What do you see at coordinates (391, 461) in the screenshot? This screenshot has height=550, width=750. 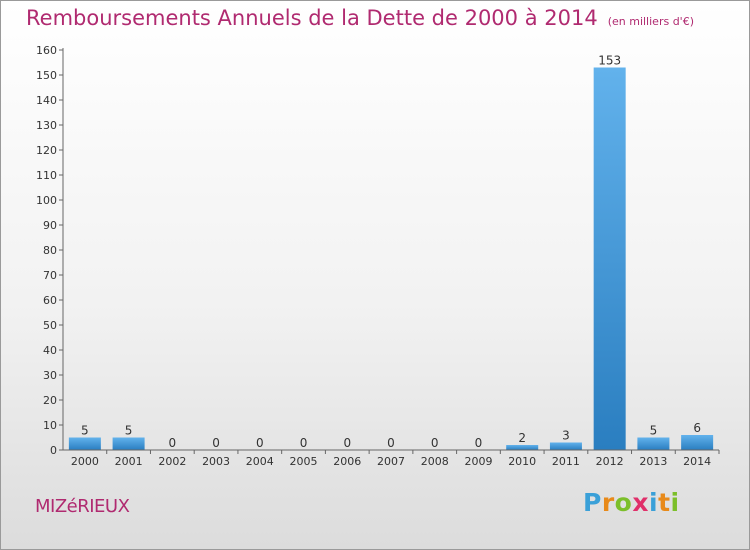 I see `x-tick-label: 2007` at bounding box center [391, 461].